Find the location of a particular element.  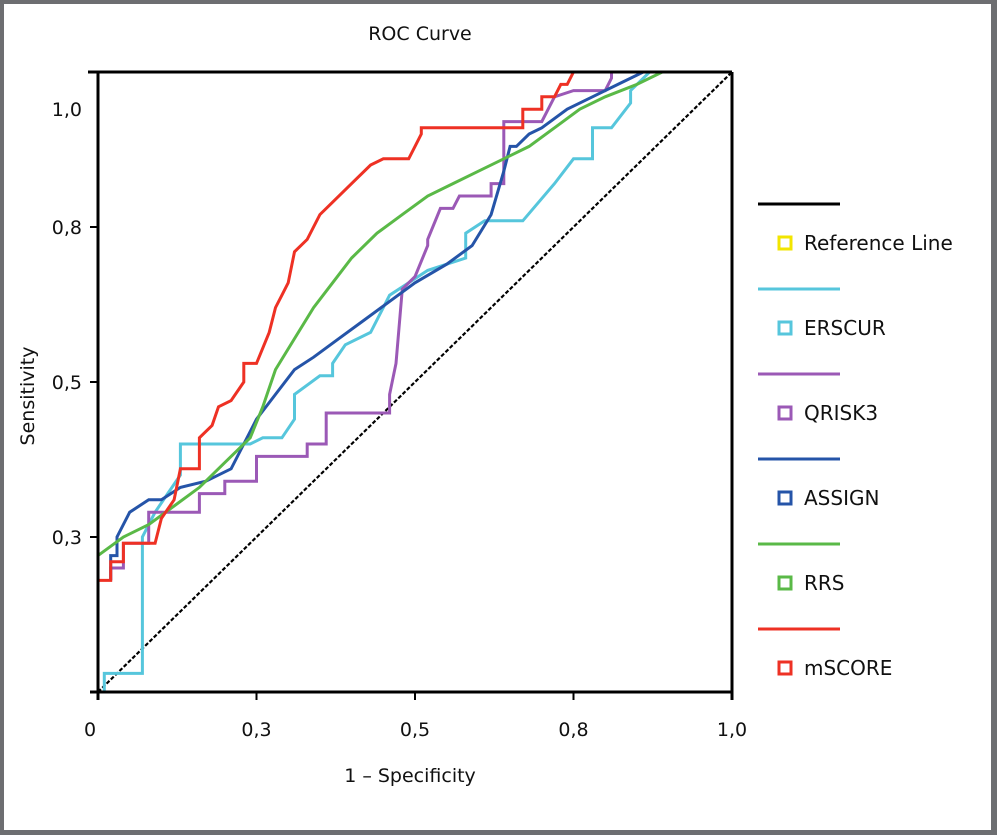

legend-label: ERSCUR is located at coordinates (845, 328).